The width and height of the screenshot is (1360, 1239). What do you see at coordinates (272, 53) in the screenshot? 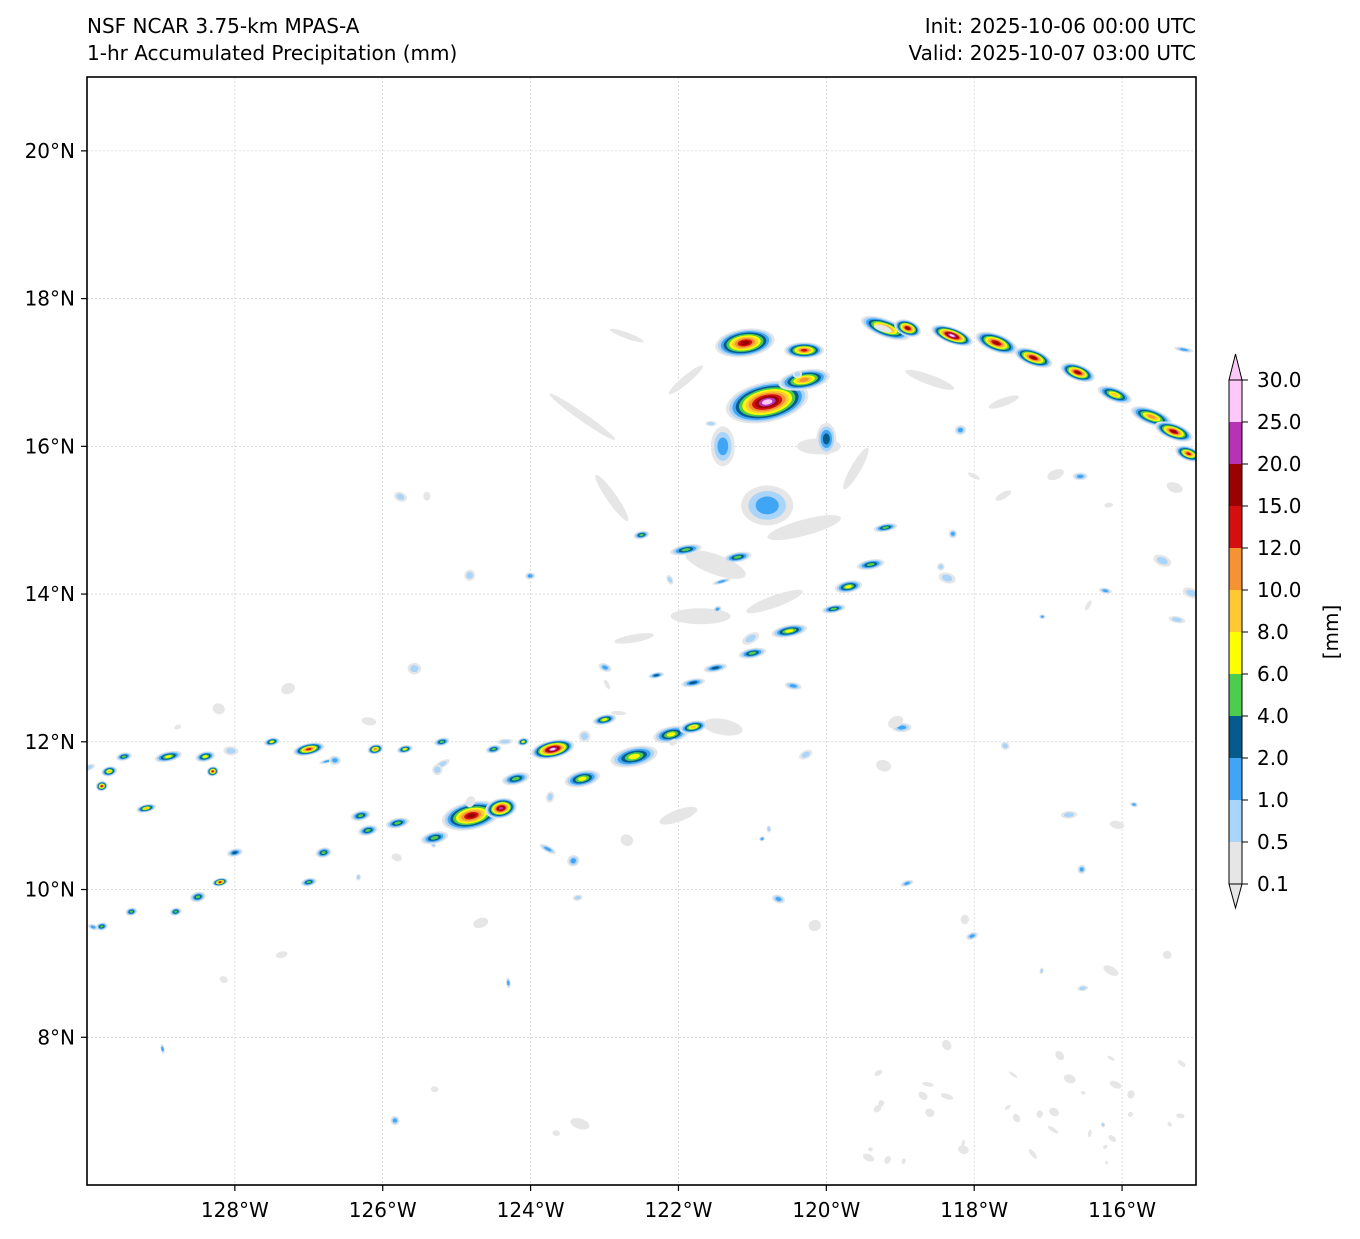
I see `field-title: 1-hr Accumulated Precipitation (mm)` at bounding box center [272, 53].